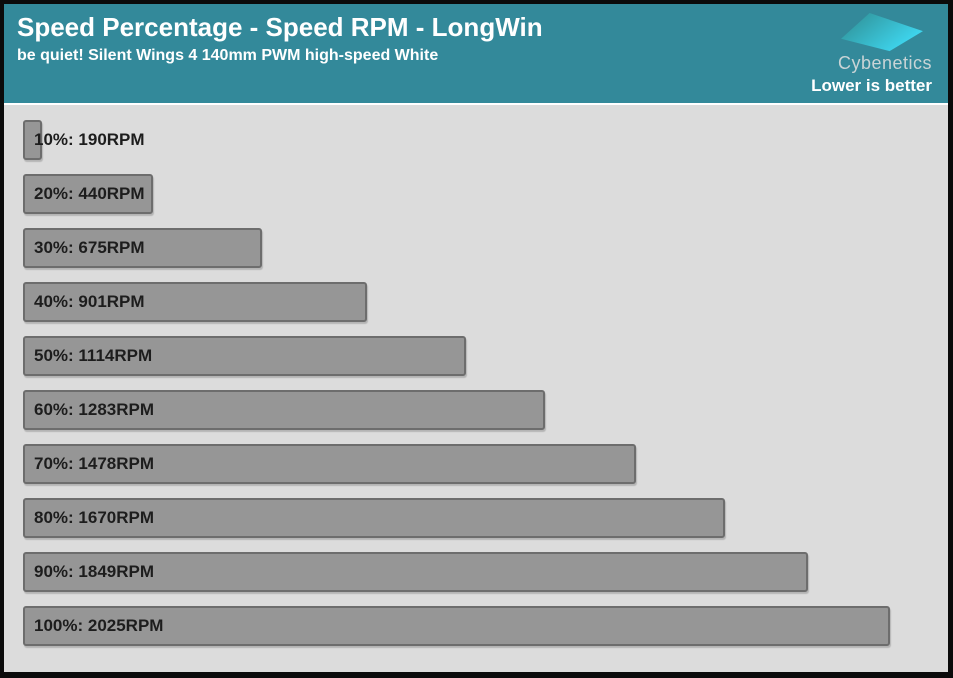  I want to click on bar-row: 70%: 1478RPM, so click(477, 464).